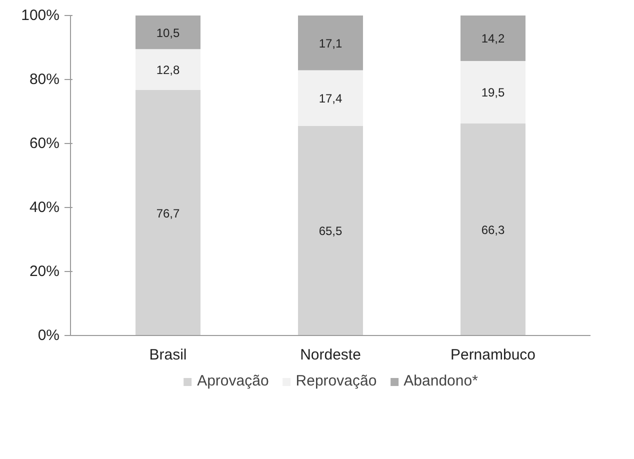 This screenshot has height=459, width=634. I want to click on legend-label: Aprovação, so click(233, 381).